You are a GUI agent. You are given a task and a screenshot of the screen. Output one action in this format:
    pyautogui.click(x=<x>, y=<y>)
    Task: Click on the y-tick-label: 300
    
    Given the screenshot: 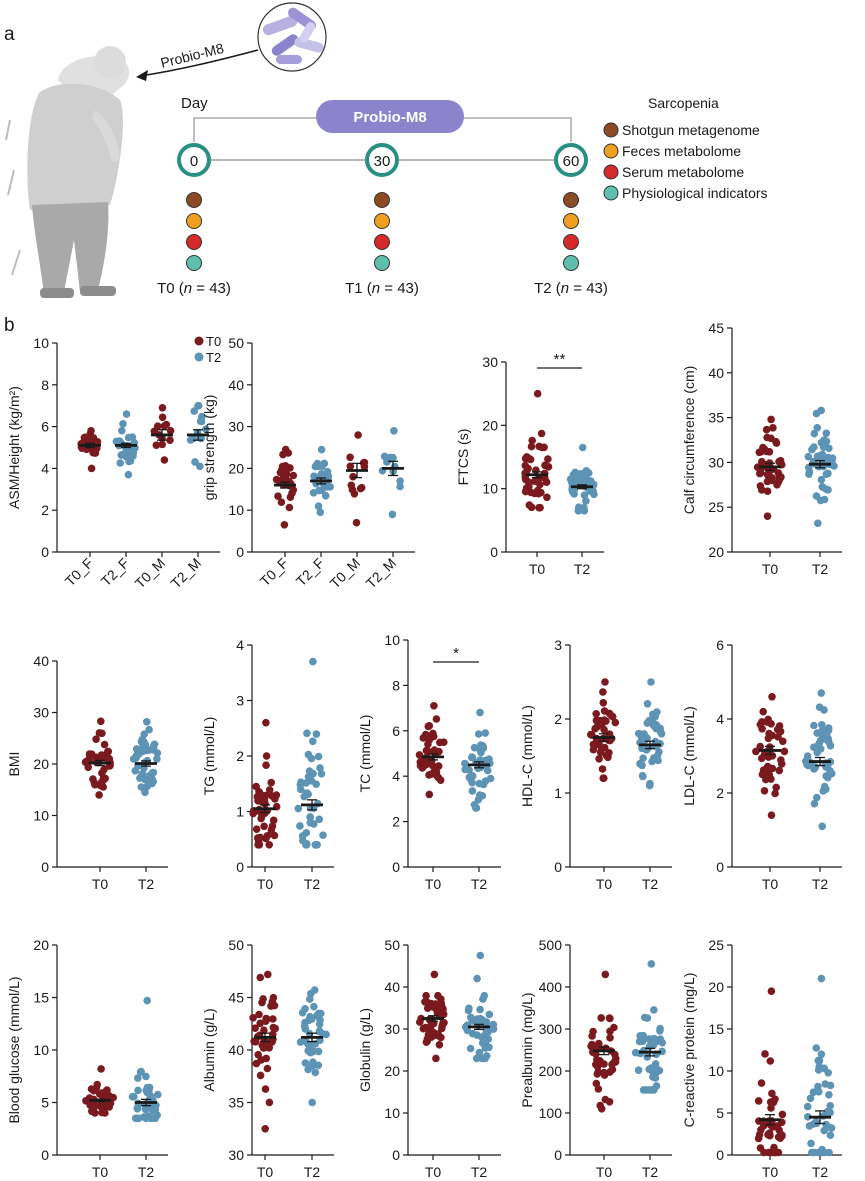 What is the action you would take?
    pyautogui.click(x=551, y=1029)
    